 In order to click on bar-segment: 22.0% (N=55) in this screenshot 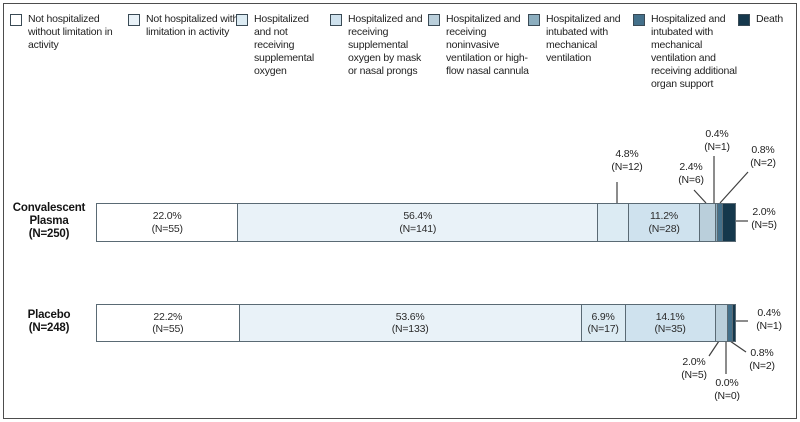, I will do `click(167, 222)`.